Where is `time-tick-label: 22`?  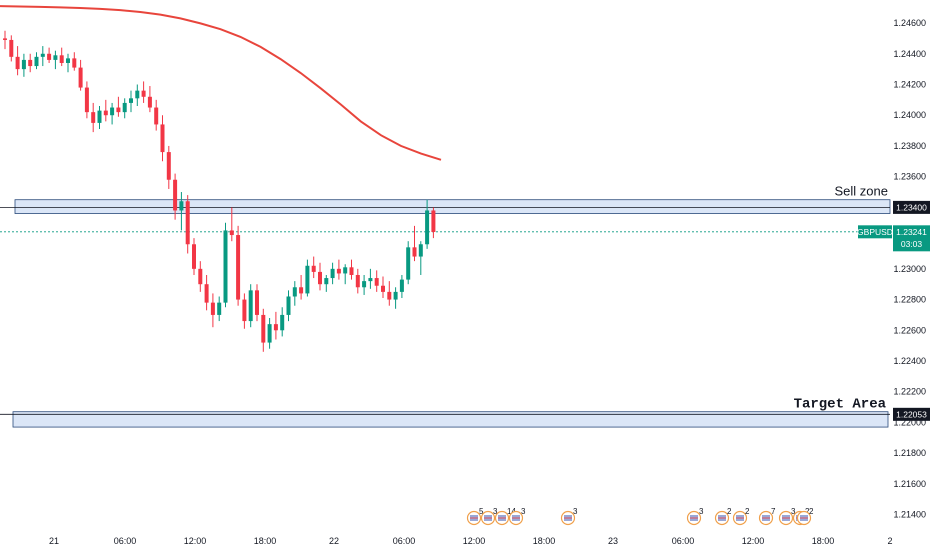
time-tick-label: 22 is located at coordinates (334, 541).